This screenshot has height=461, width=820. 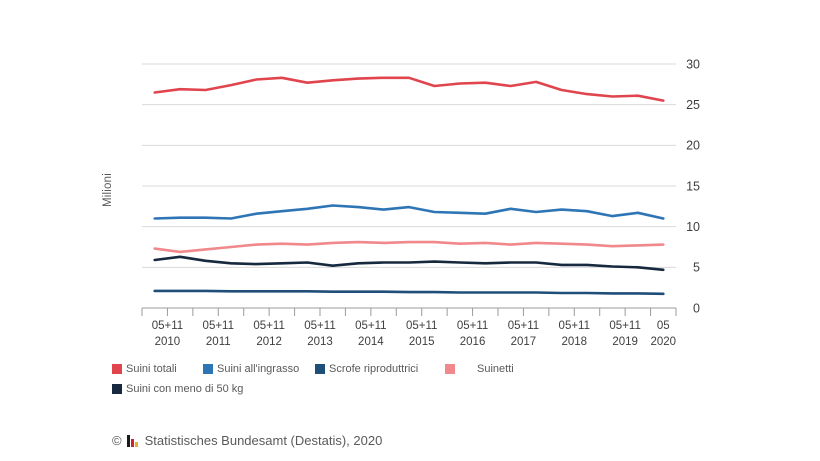 What do you see at coordinates (258, 369) in the screenshot?
I see `legend-label: Suini all'ingrasso` at bounding box center [258, 369].